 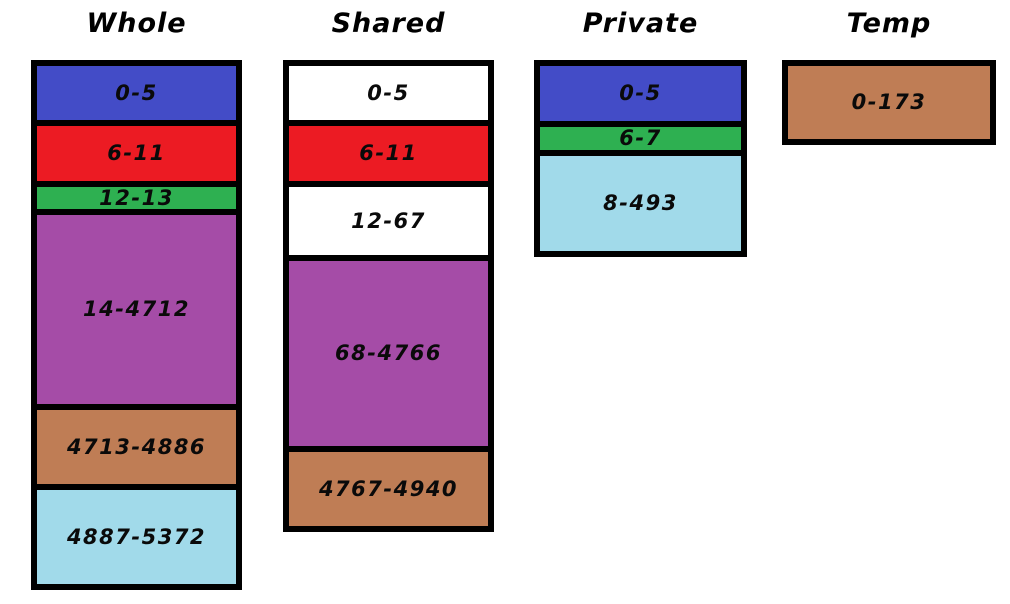 I want to click on block-label-shared-6-11: 6-11, so click(x=388, y=153).